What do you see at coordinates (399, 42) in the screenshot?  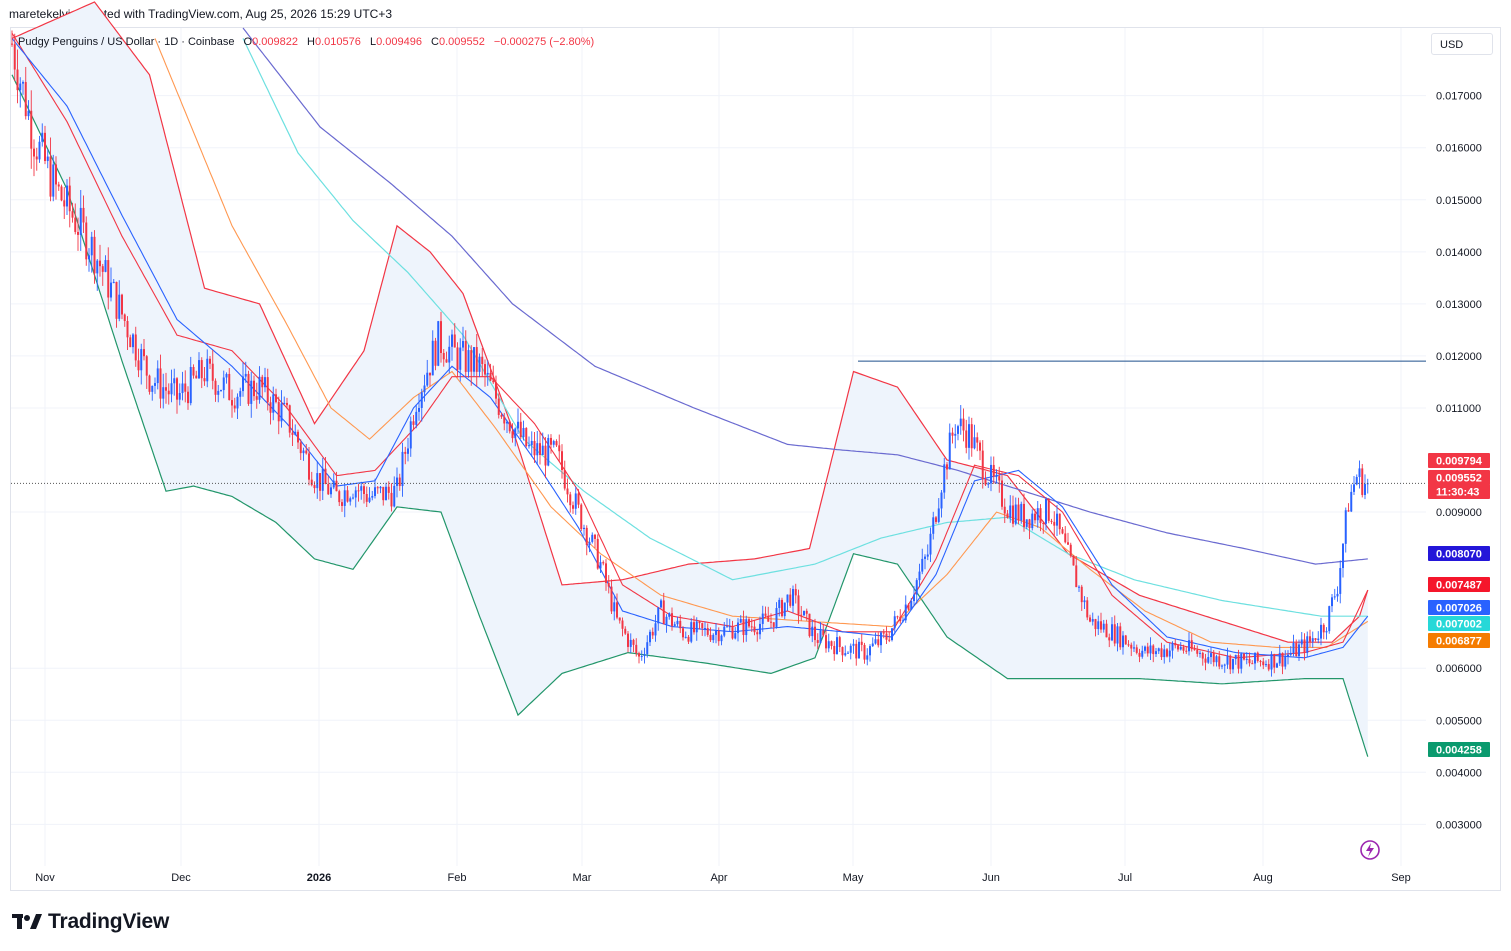 I see `low-value: 0.009496` at bounding box center [399, 42].